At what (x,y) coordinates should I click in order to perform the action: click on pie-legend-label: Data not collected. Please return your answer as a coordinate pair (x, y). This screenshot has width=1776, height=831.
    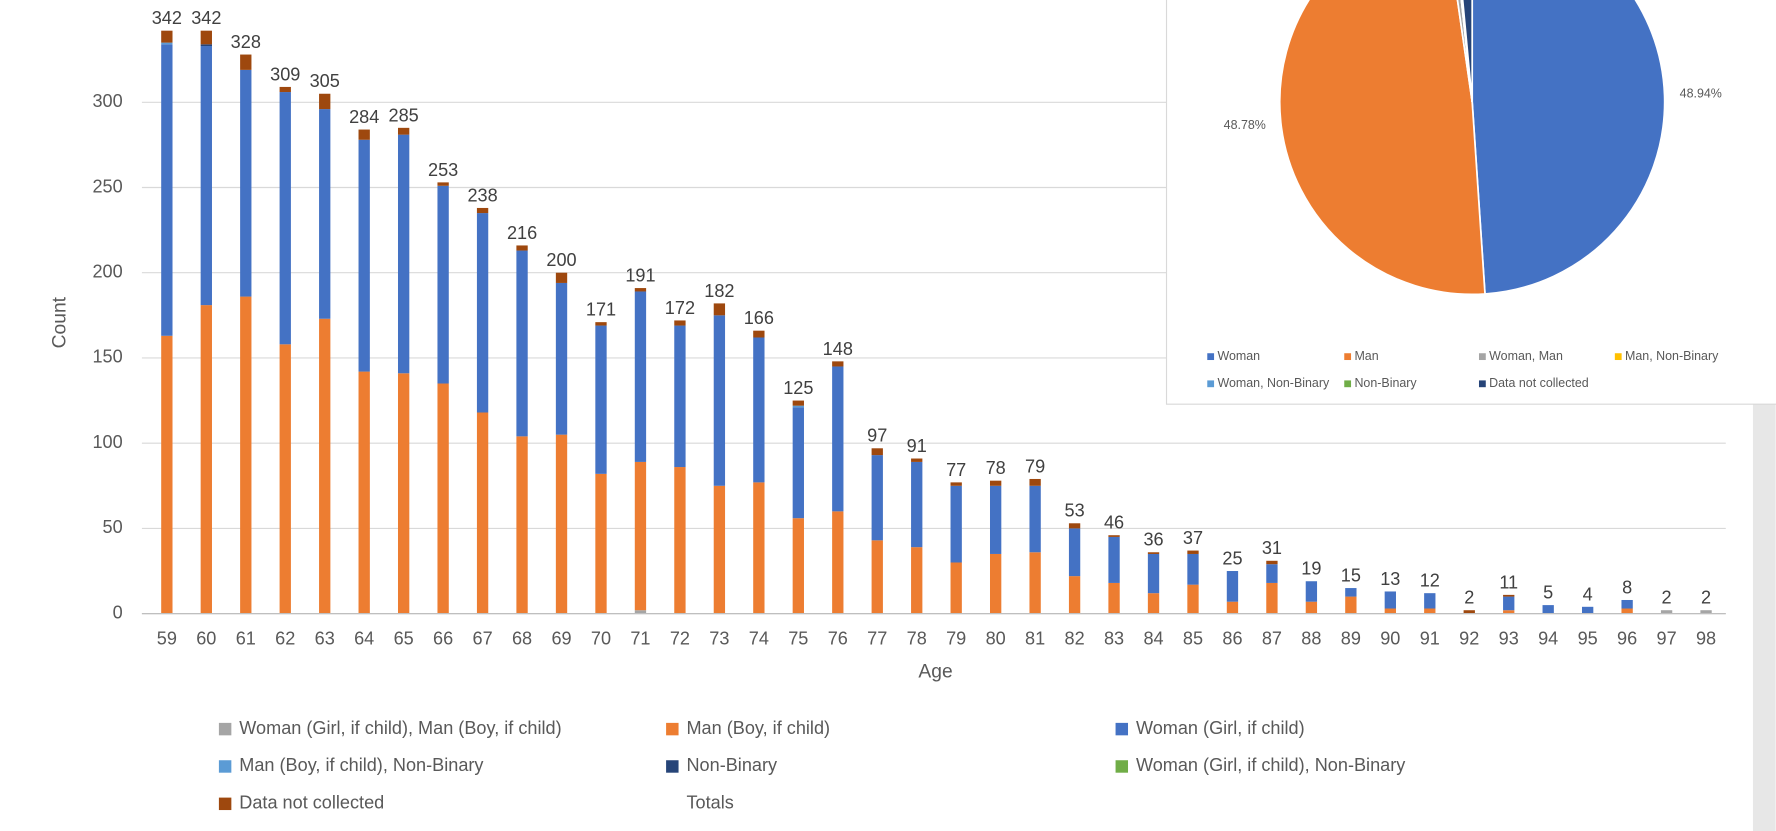
    Looking at the image, I should click on (1539, 383).